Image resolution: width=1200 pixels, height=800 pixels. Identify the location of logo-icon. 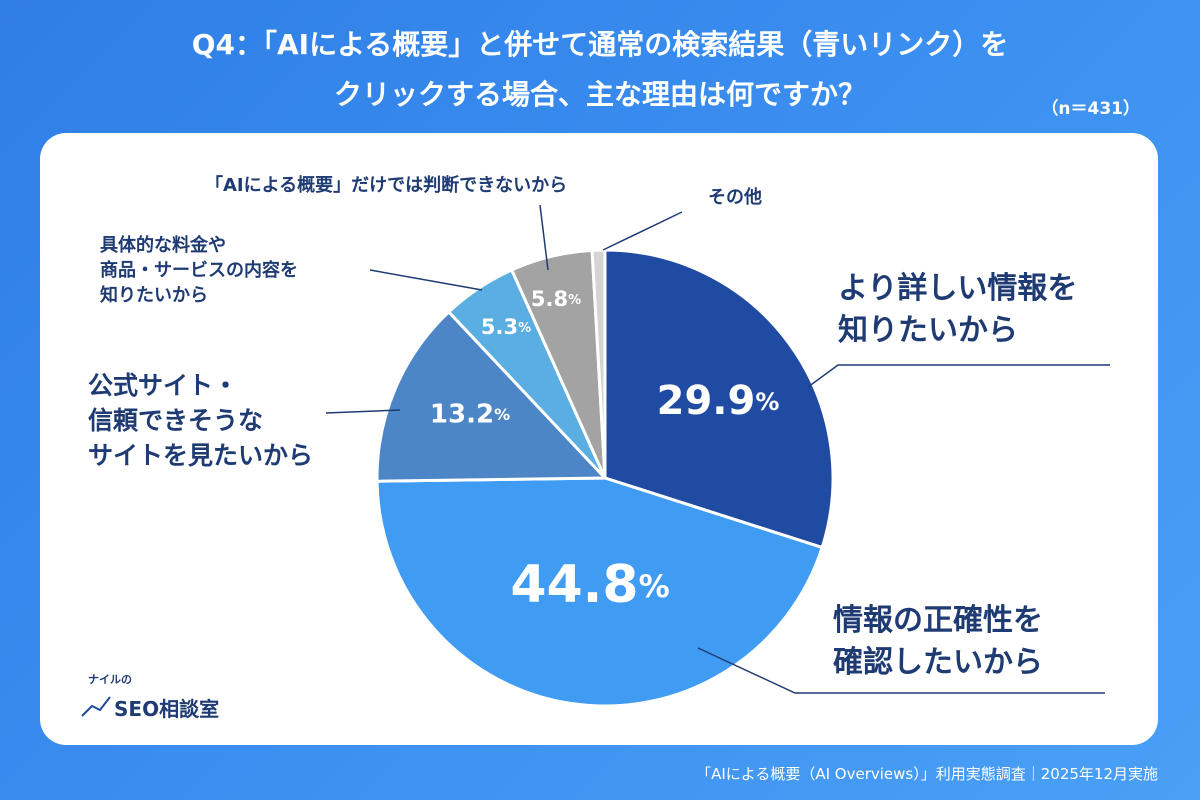
(96, 706).